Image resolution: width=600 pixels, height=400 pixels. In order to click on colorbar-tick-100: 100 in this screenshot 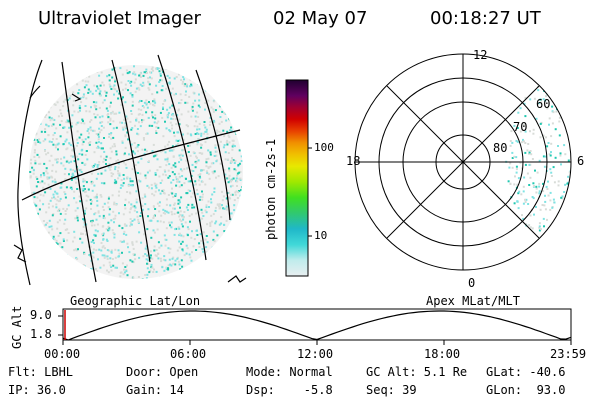, I will do `click(324, 147)`.